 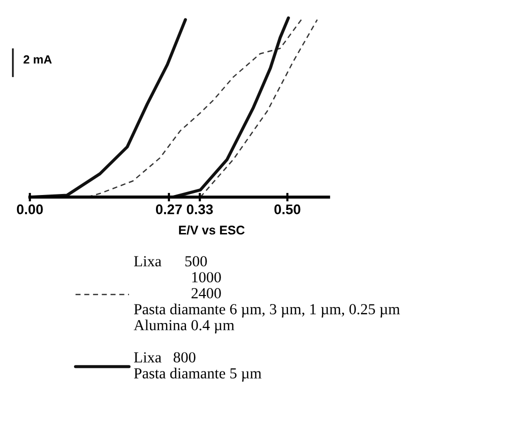 I want to click on legend-label: Lixa 500 1000 2400 Pasta diamante 6 µm, 3 µm, 1 µm, 0.25 µm Alumina 0.4 µm, so click(x=267, y=295).